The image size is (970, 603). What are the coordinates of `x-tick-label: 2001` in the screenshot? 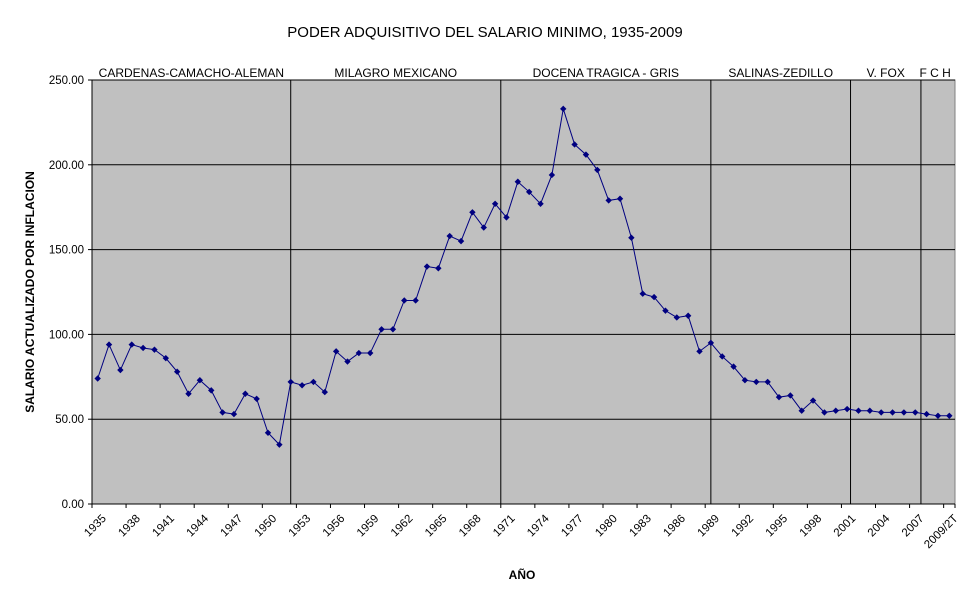 It's located at (845, 526).